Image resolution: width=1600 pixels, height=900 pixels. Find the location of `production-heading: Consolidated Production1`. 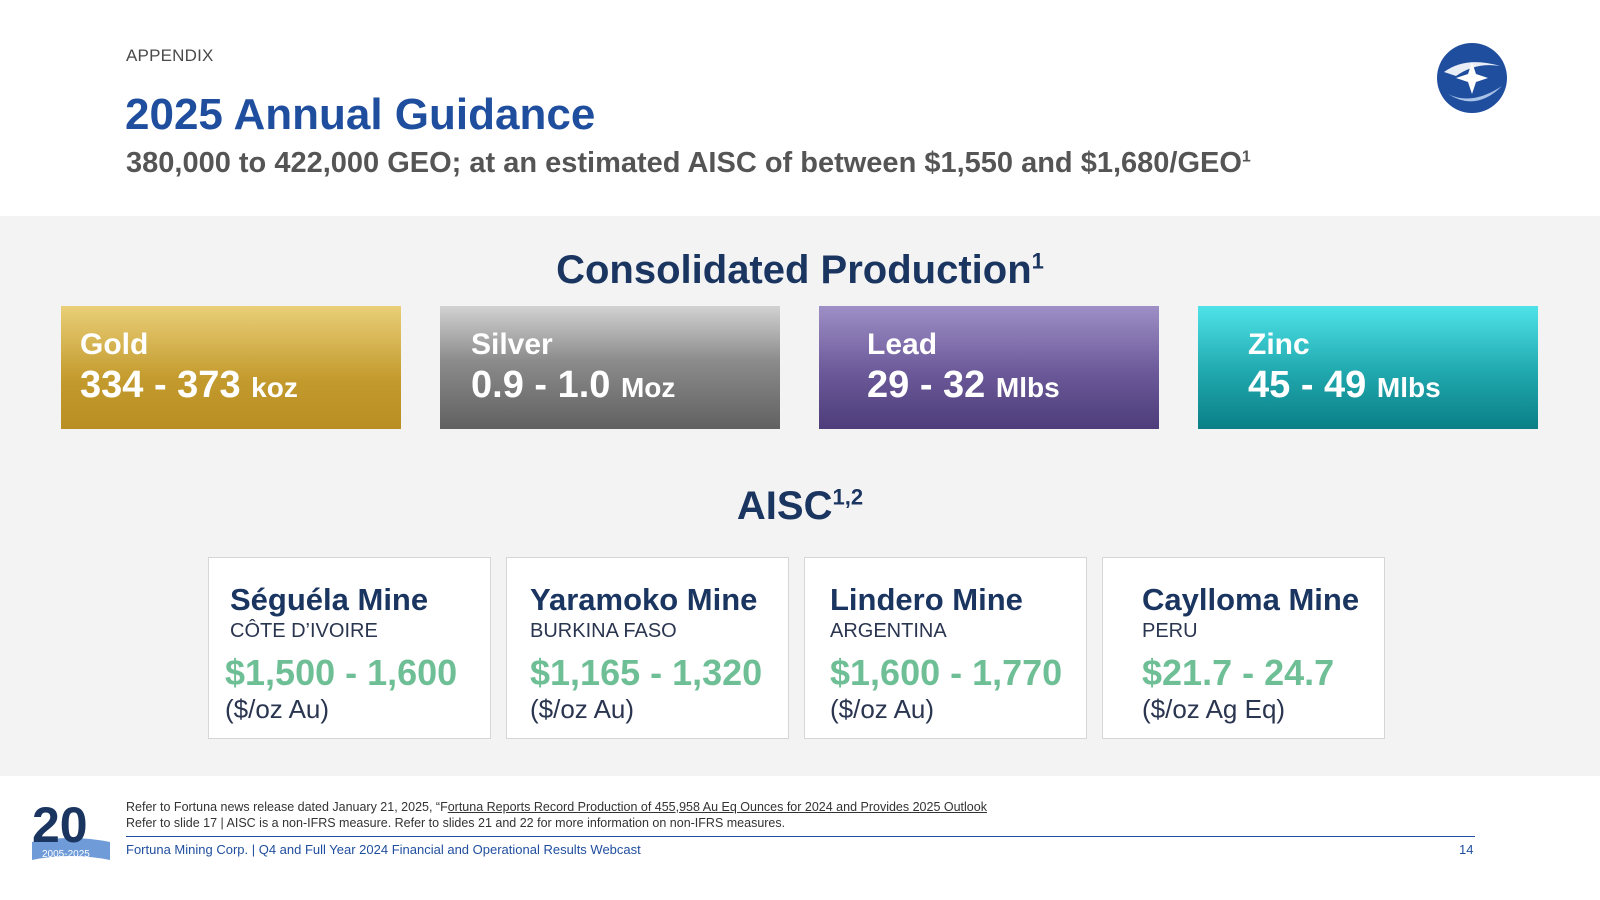

production-heading: Consolidated Production1 is located at coordinates (800, 270).